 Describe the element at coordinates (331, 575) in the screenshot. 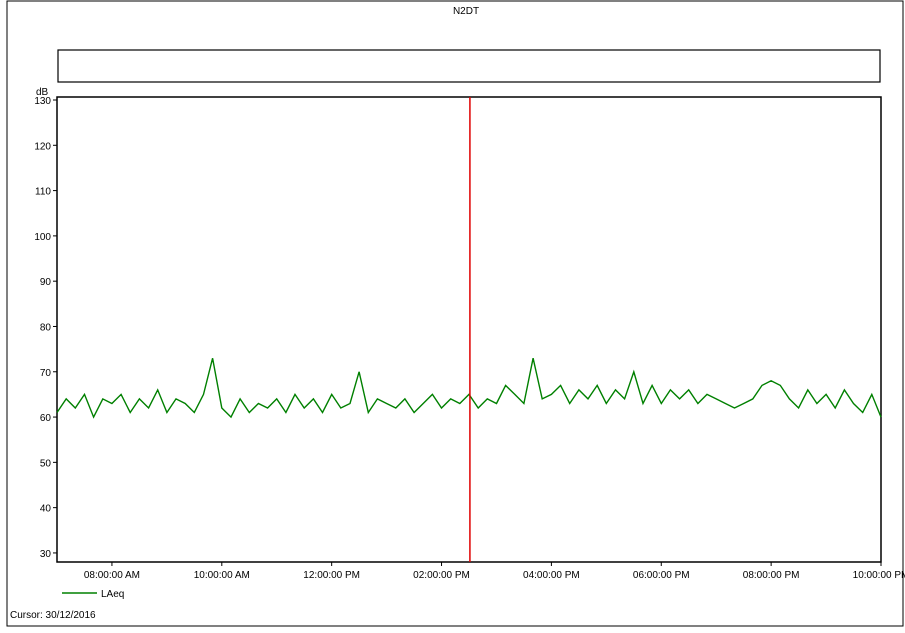

I see `x-tick-label: 12:00:00 PM` at that location.